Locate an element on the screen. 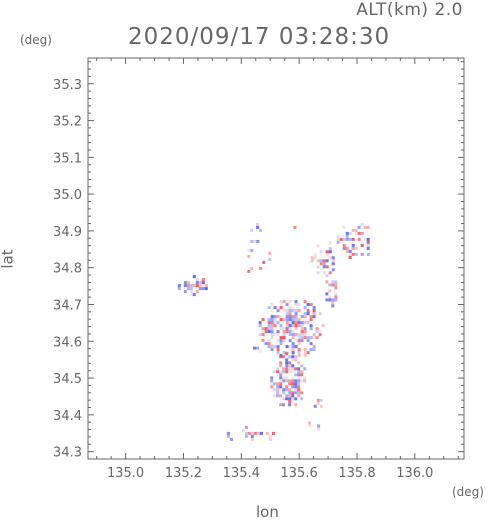  y-tick-label: 35.1 is located at coordinates (67, 158).